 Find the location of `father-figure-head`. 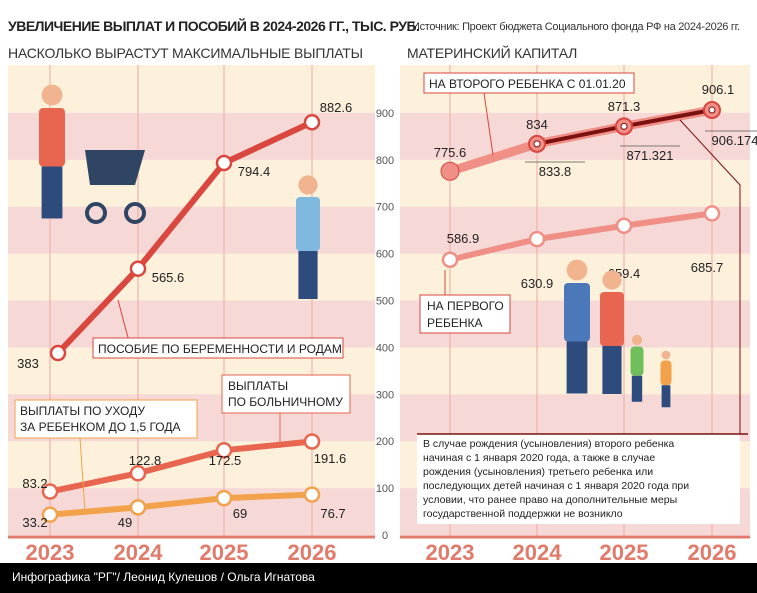

father-figure-head is located at coordinates (577, 270).